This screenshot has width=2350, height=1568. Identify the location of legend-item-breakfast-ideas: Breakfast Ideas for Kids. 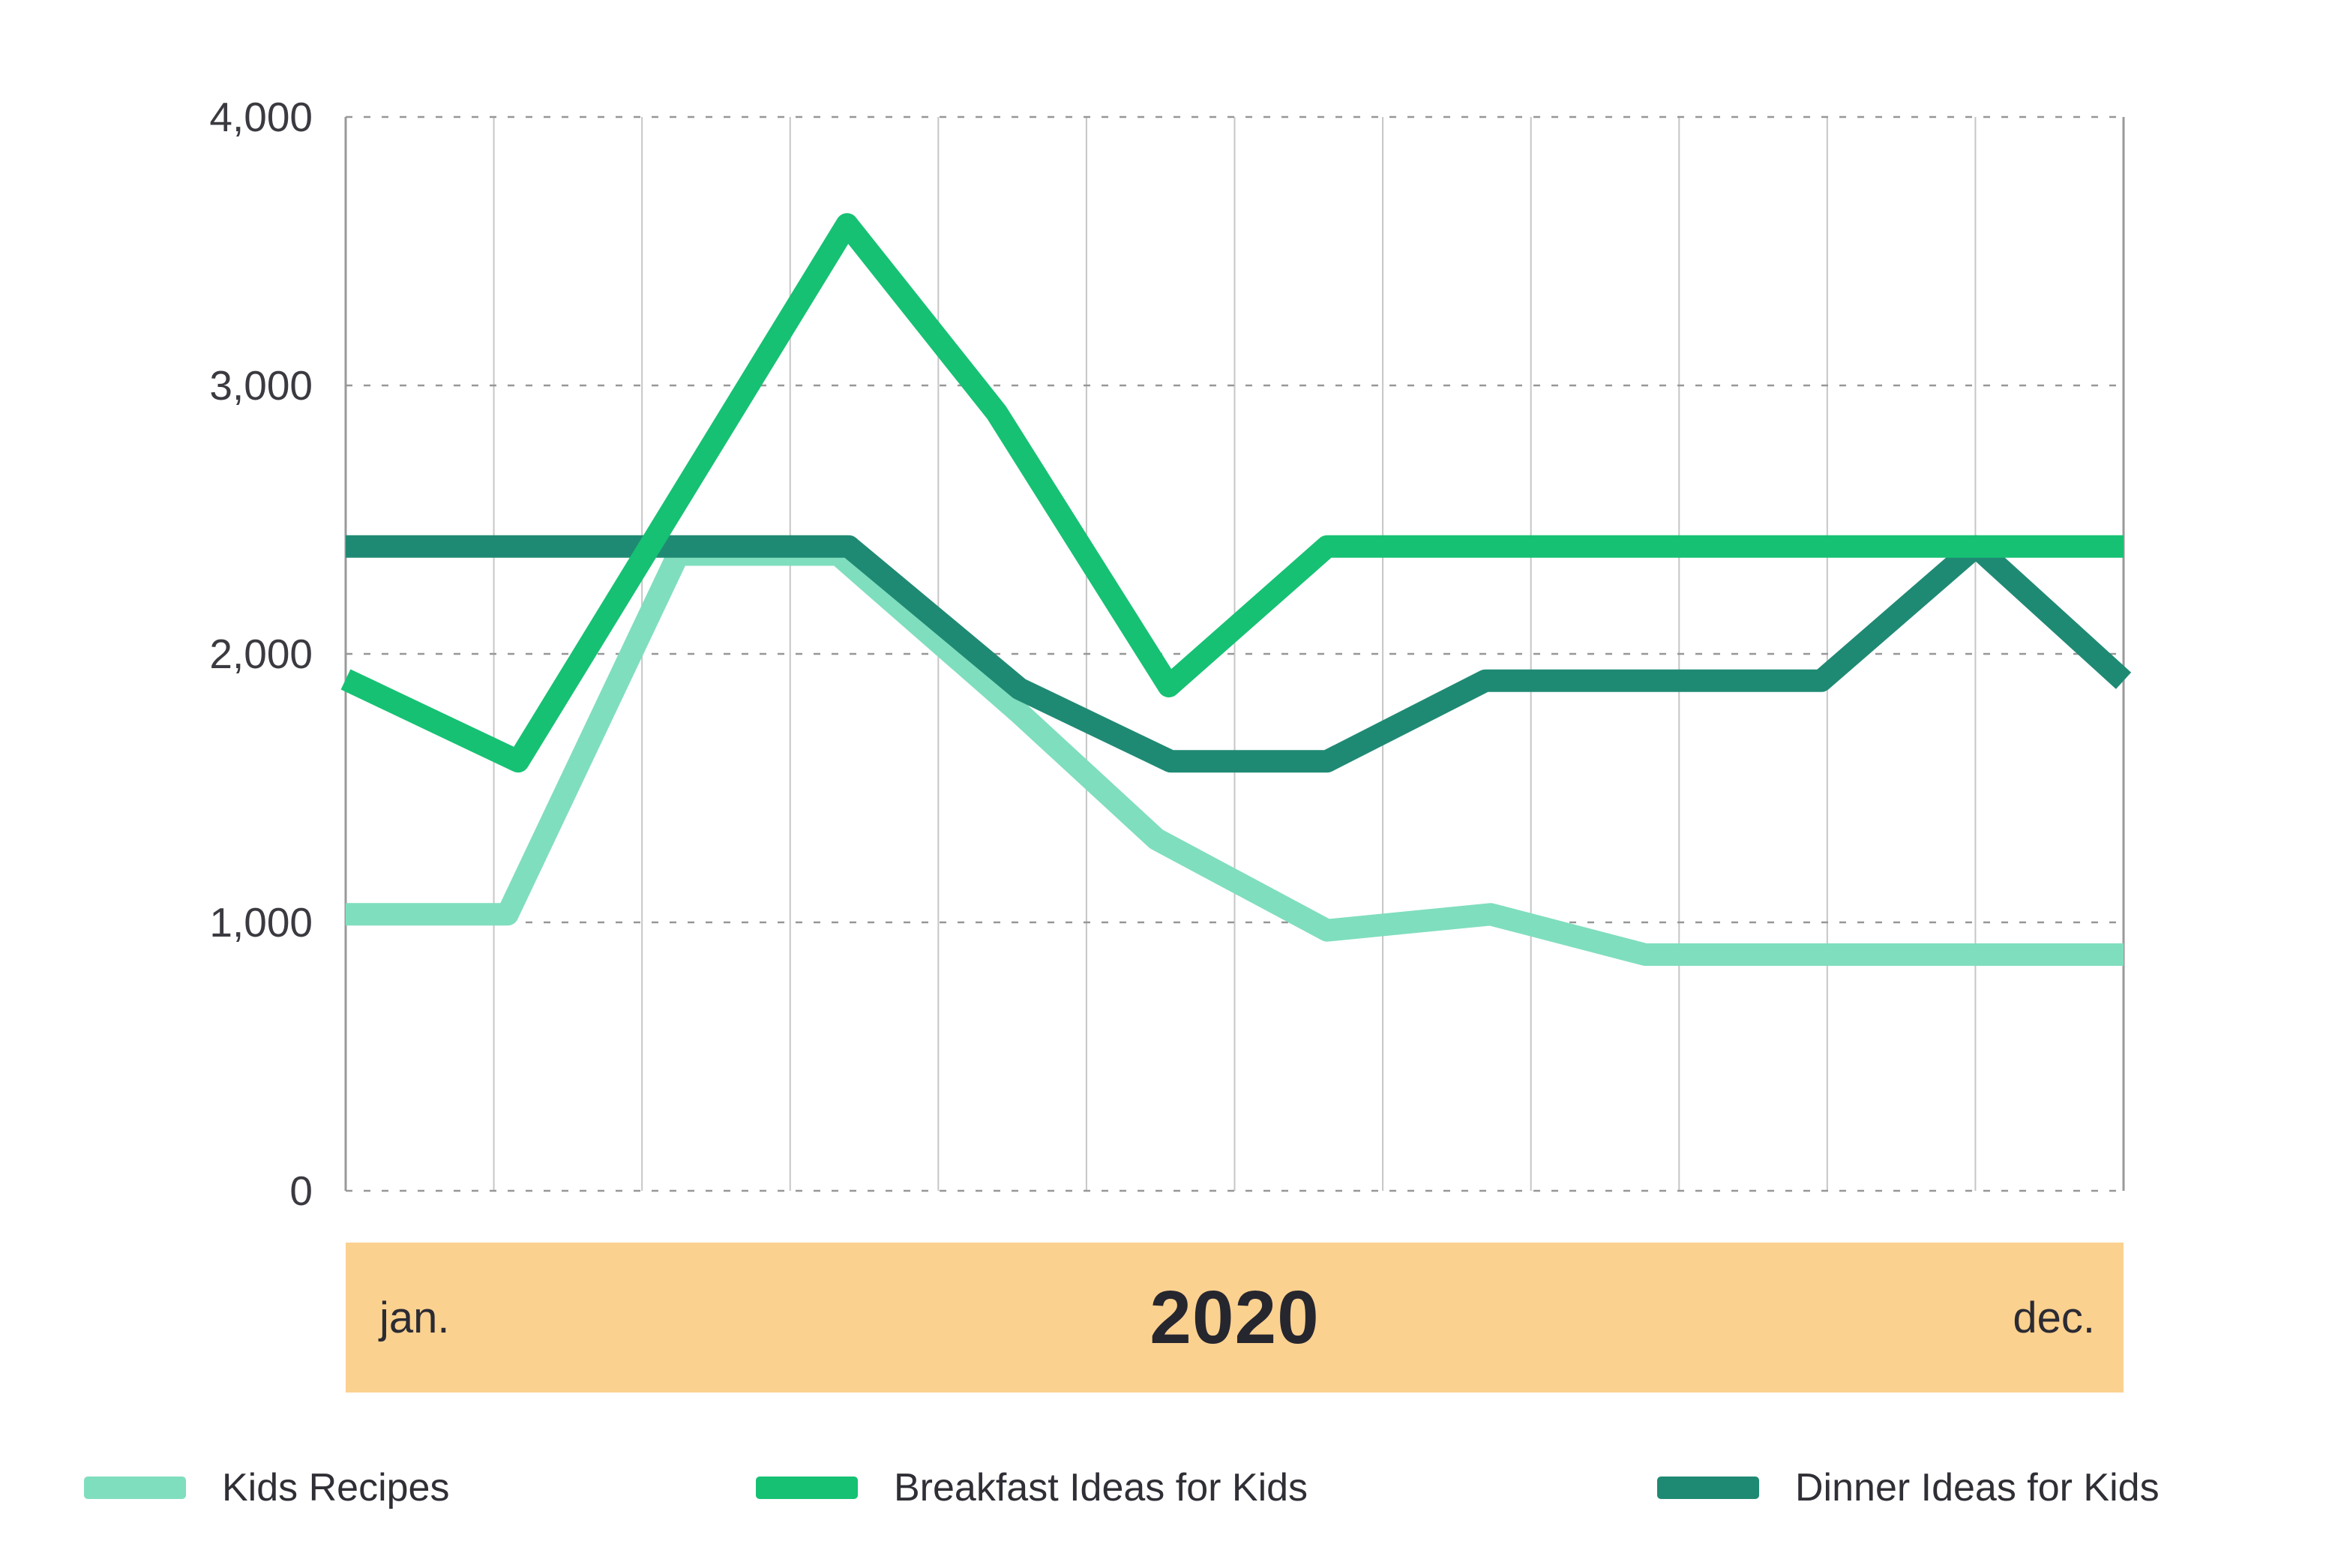
(1032, 1488).